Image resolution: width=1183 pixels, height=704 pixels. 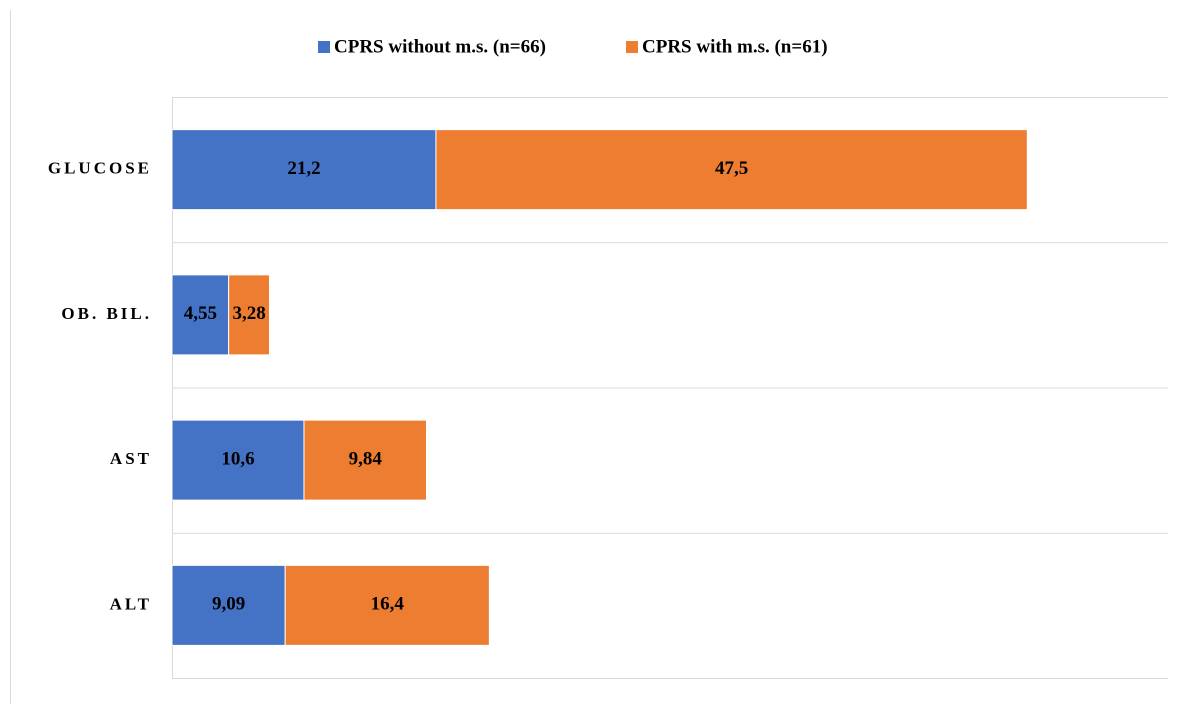 I want to click on category-label: OB. BIL., so click(x=106, y=313).